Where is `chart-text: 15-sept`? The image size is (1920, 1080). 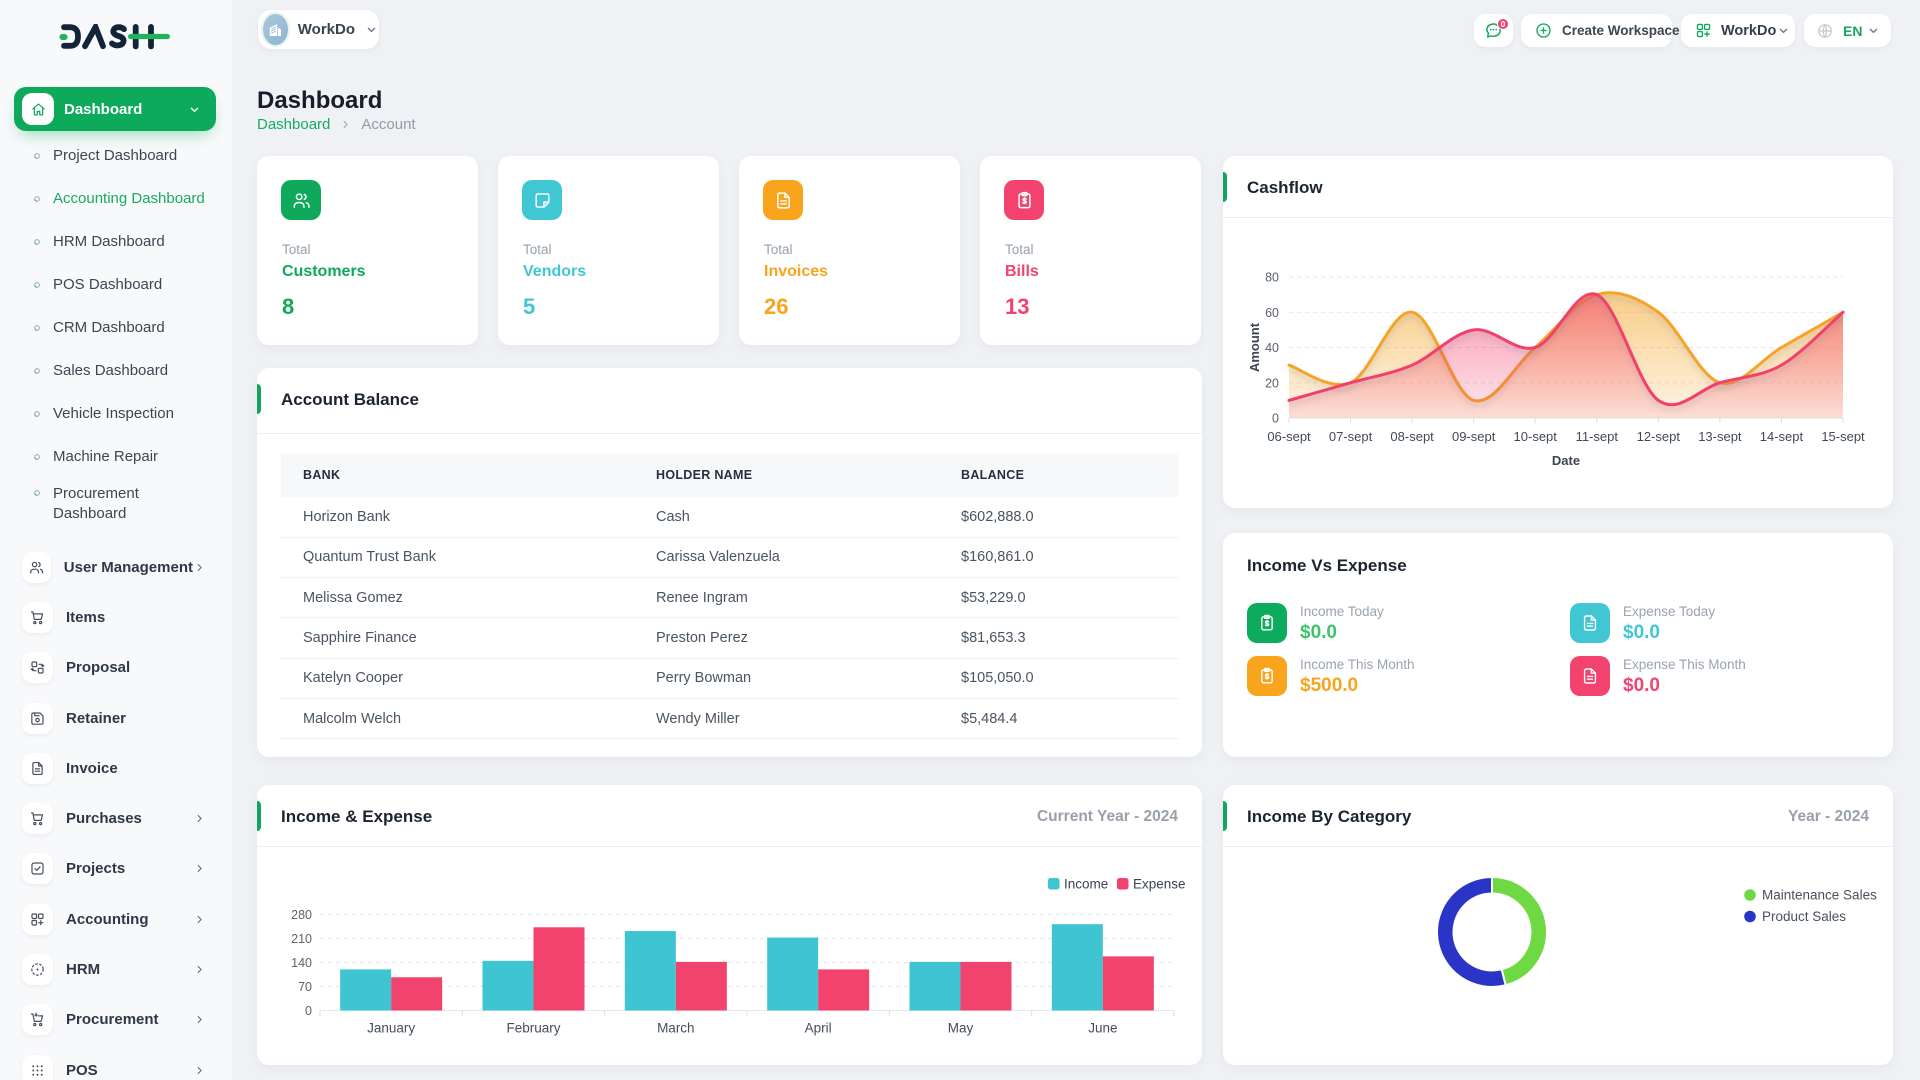
chart-text: 15-sept is located at coordinates (1843, 436).